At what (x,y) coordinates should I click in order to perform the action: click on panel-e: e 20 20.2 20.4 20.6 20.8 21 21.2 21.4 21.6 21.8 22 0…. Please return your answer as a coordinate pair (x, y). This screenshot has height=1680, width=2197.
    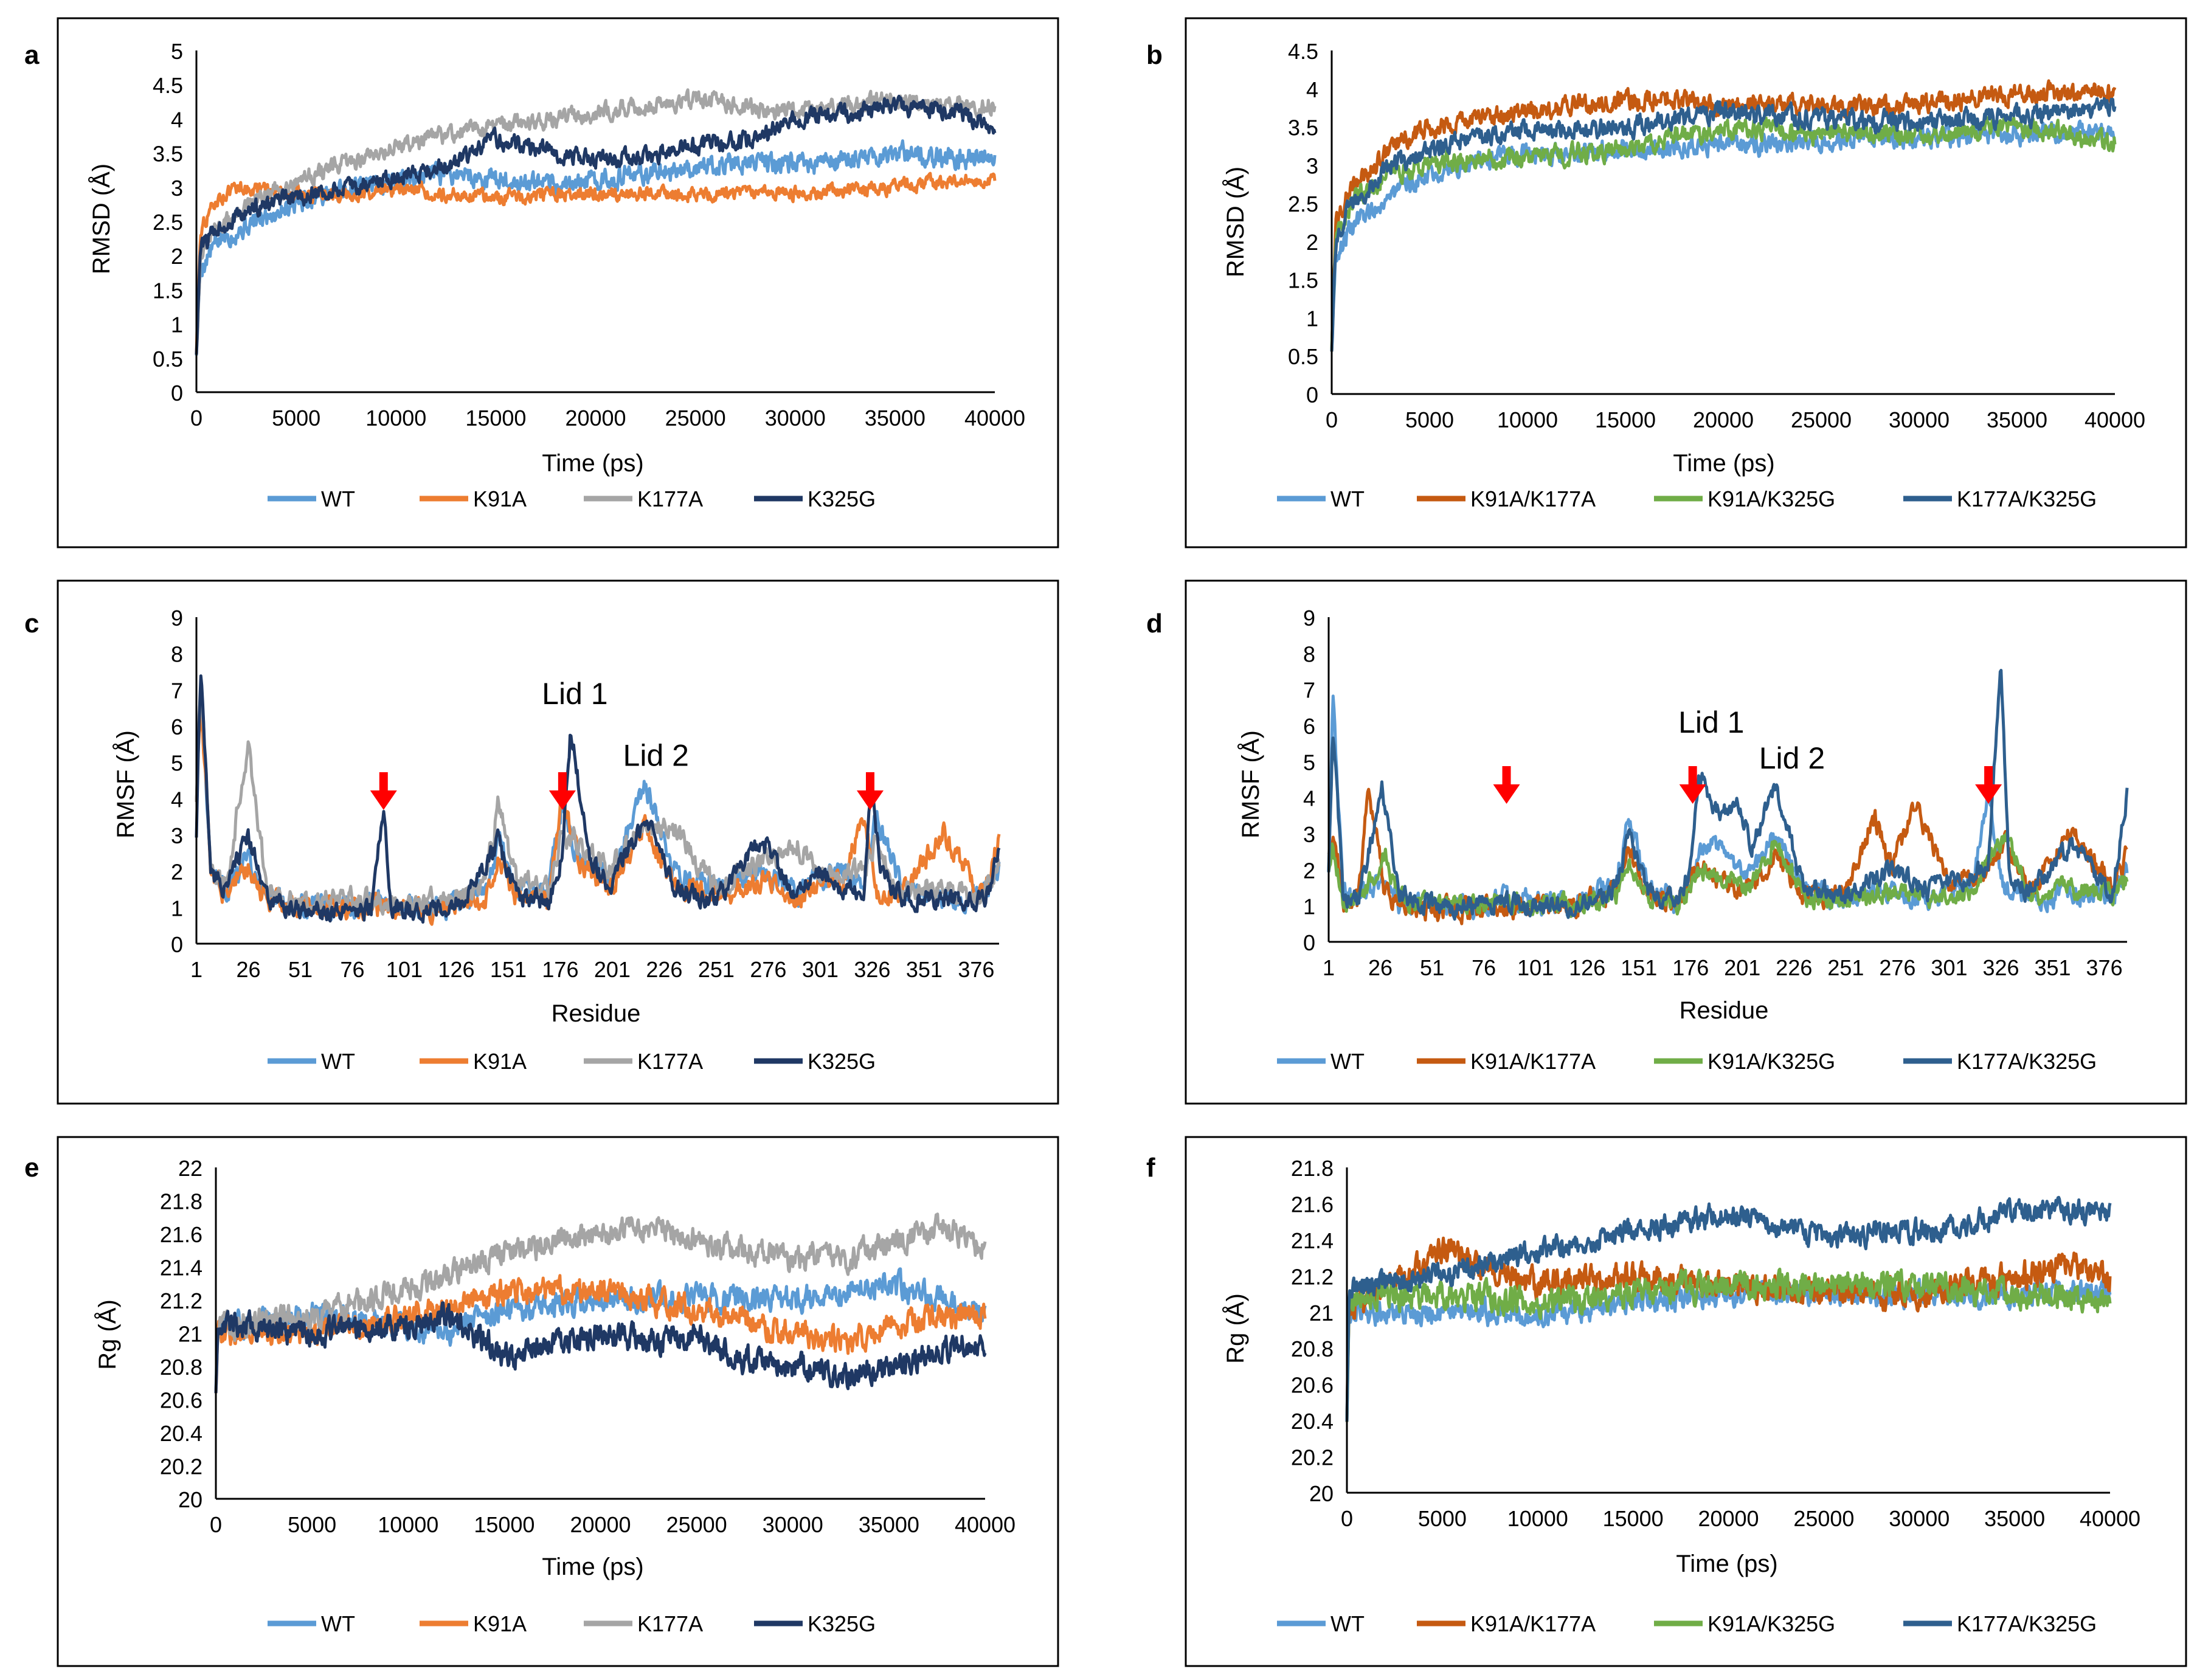
    Looking at the image, I should click on (541, 1402).